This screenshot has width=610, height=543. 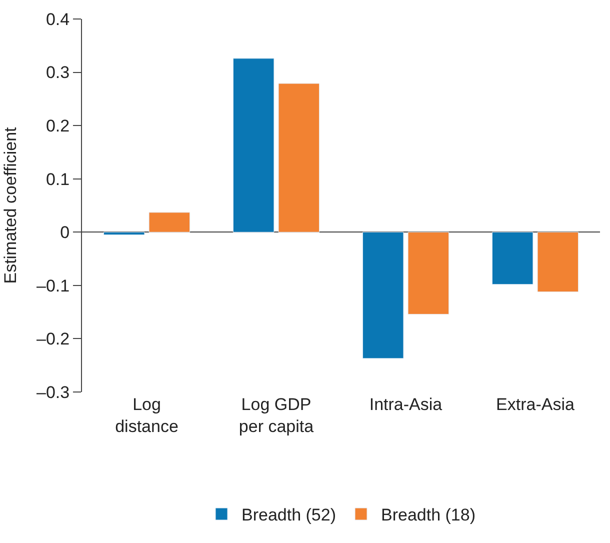 What do you see at coordinates (276, 415) in the screenshot?
I see `x-tick-label: Log GDP per capita` at bounding box center [276, 415].